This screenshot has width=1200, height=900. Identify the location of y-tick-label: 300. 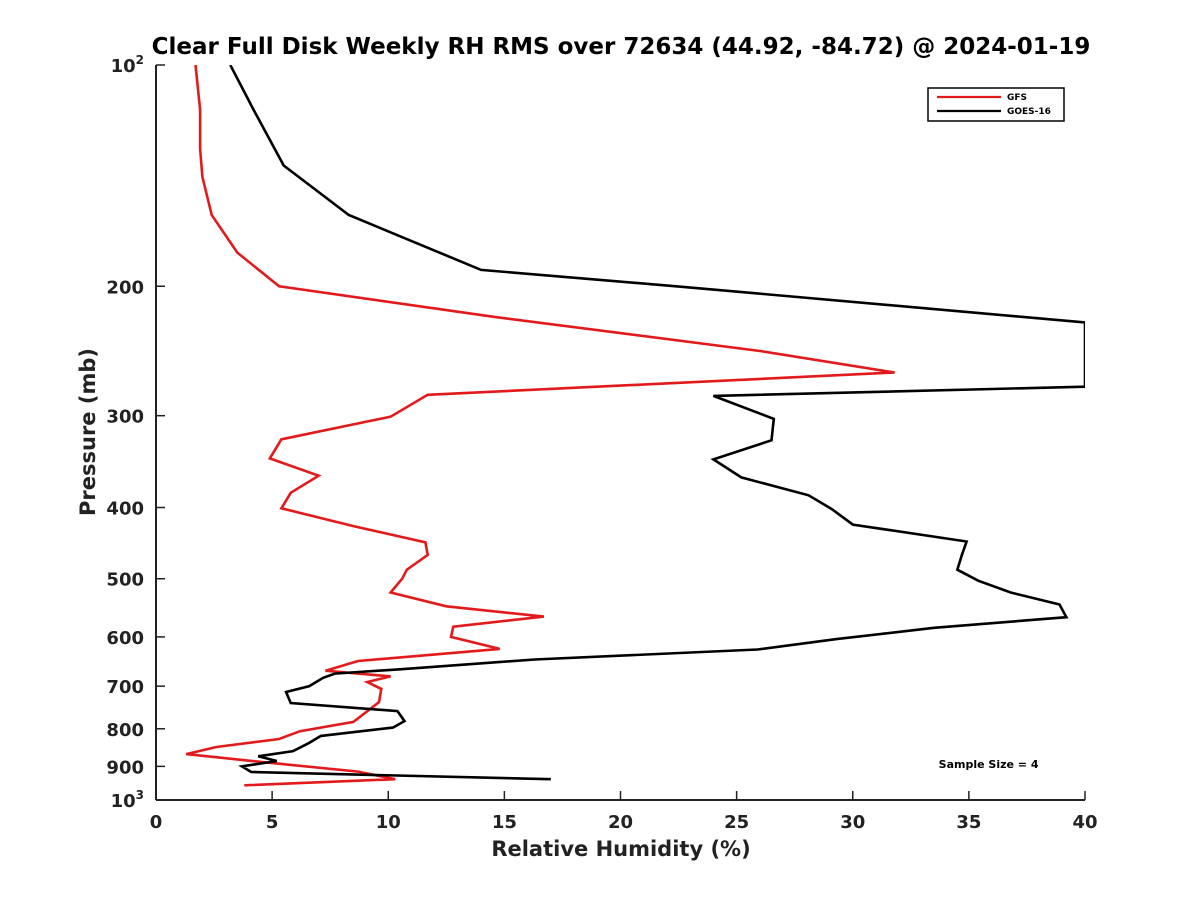
(125, 417).